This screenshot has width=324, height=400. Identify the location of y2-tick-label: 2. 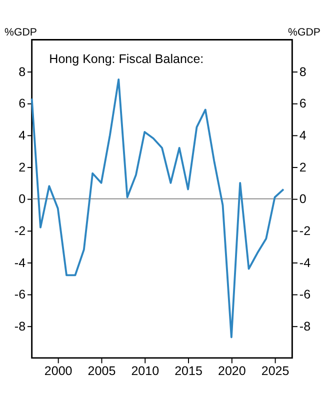
(302, 167).